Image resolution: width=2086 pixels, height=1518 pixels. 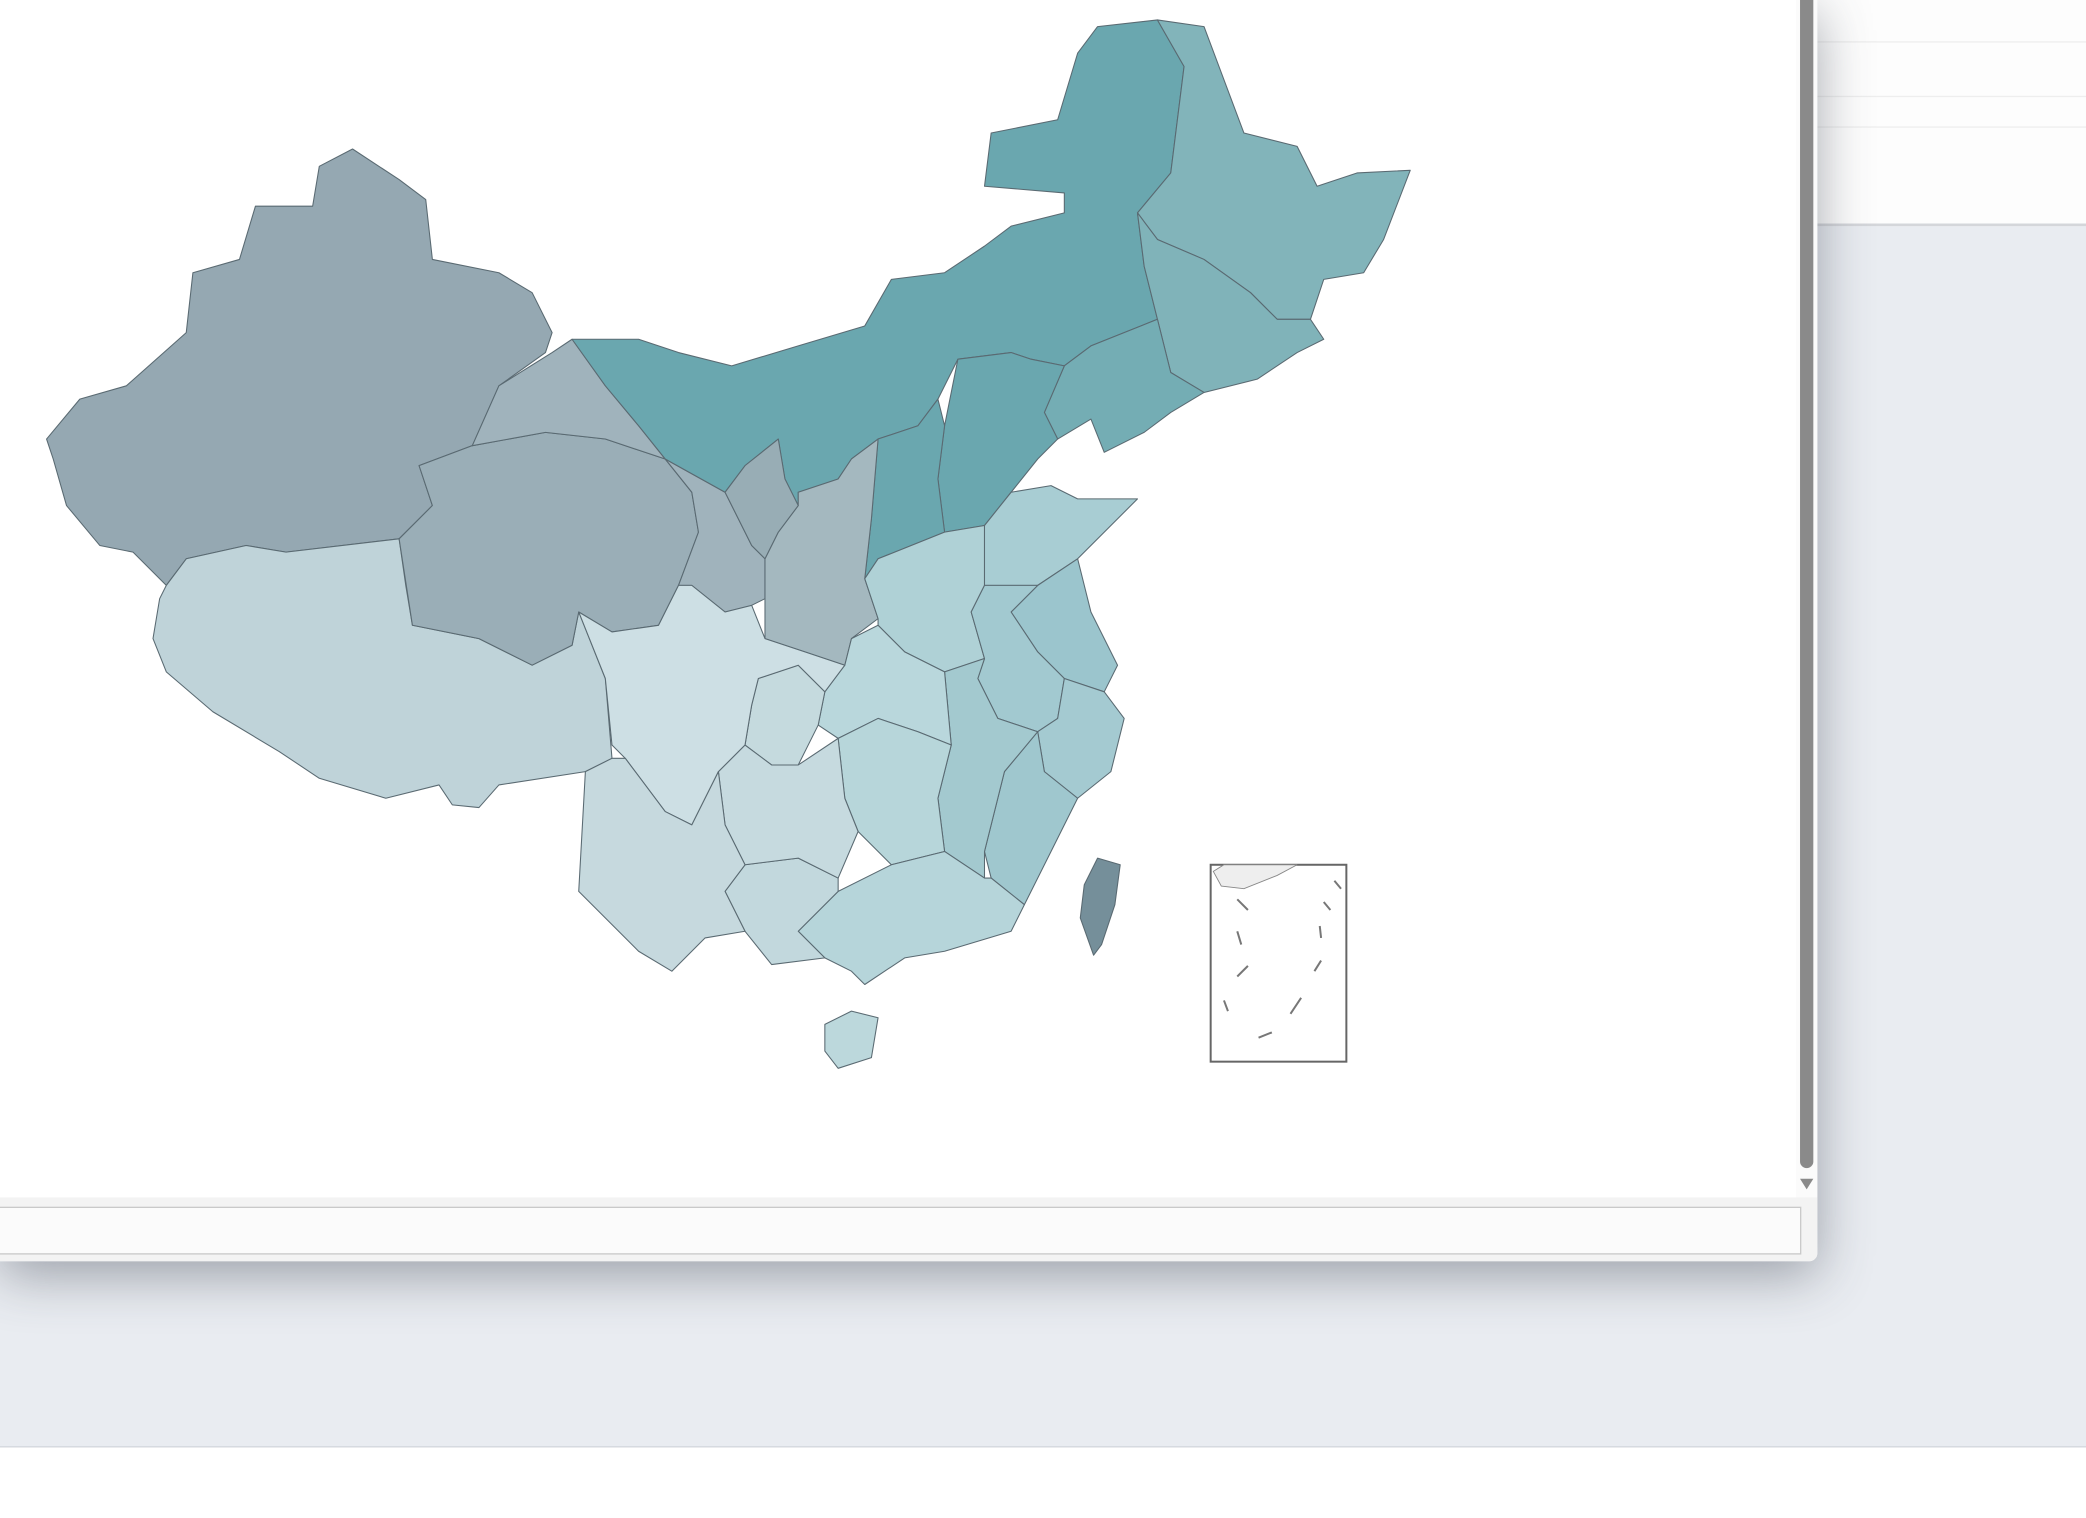 What do you see at coordinates (1807, 584) in the screenshot?
I see `scrollbar-thumb` at bounding box center [1807, 584].